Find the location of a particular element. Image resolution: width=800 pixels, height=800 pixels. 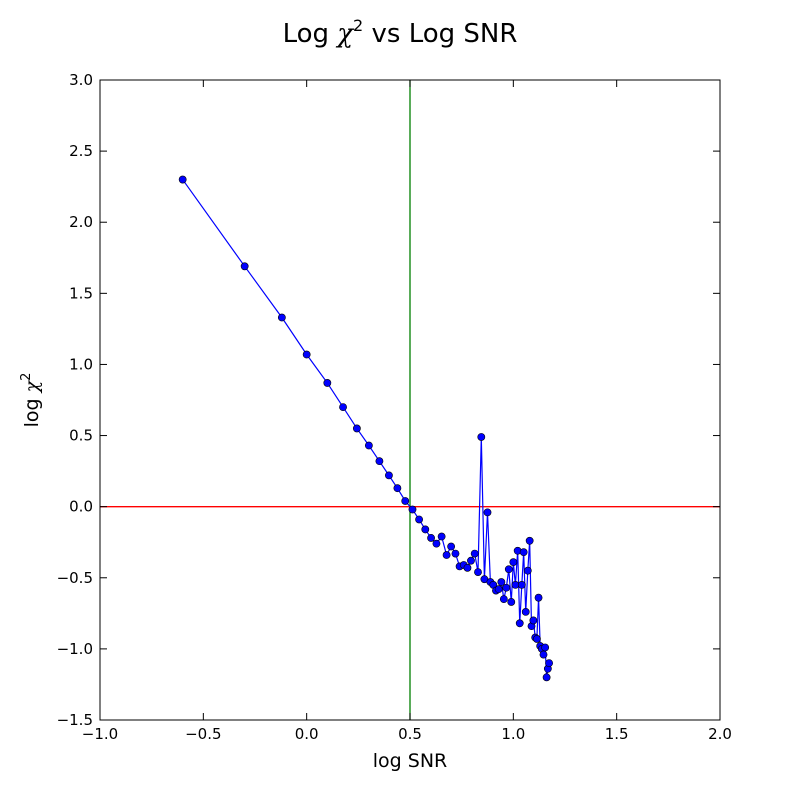

x-tick-label: 2.0 is located at coordinates (720, 734).